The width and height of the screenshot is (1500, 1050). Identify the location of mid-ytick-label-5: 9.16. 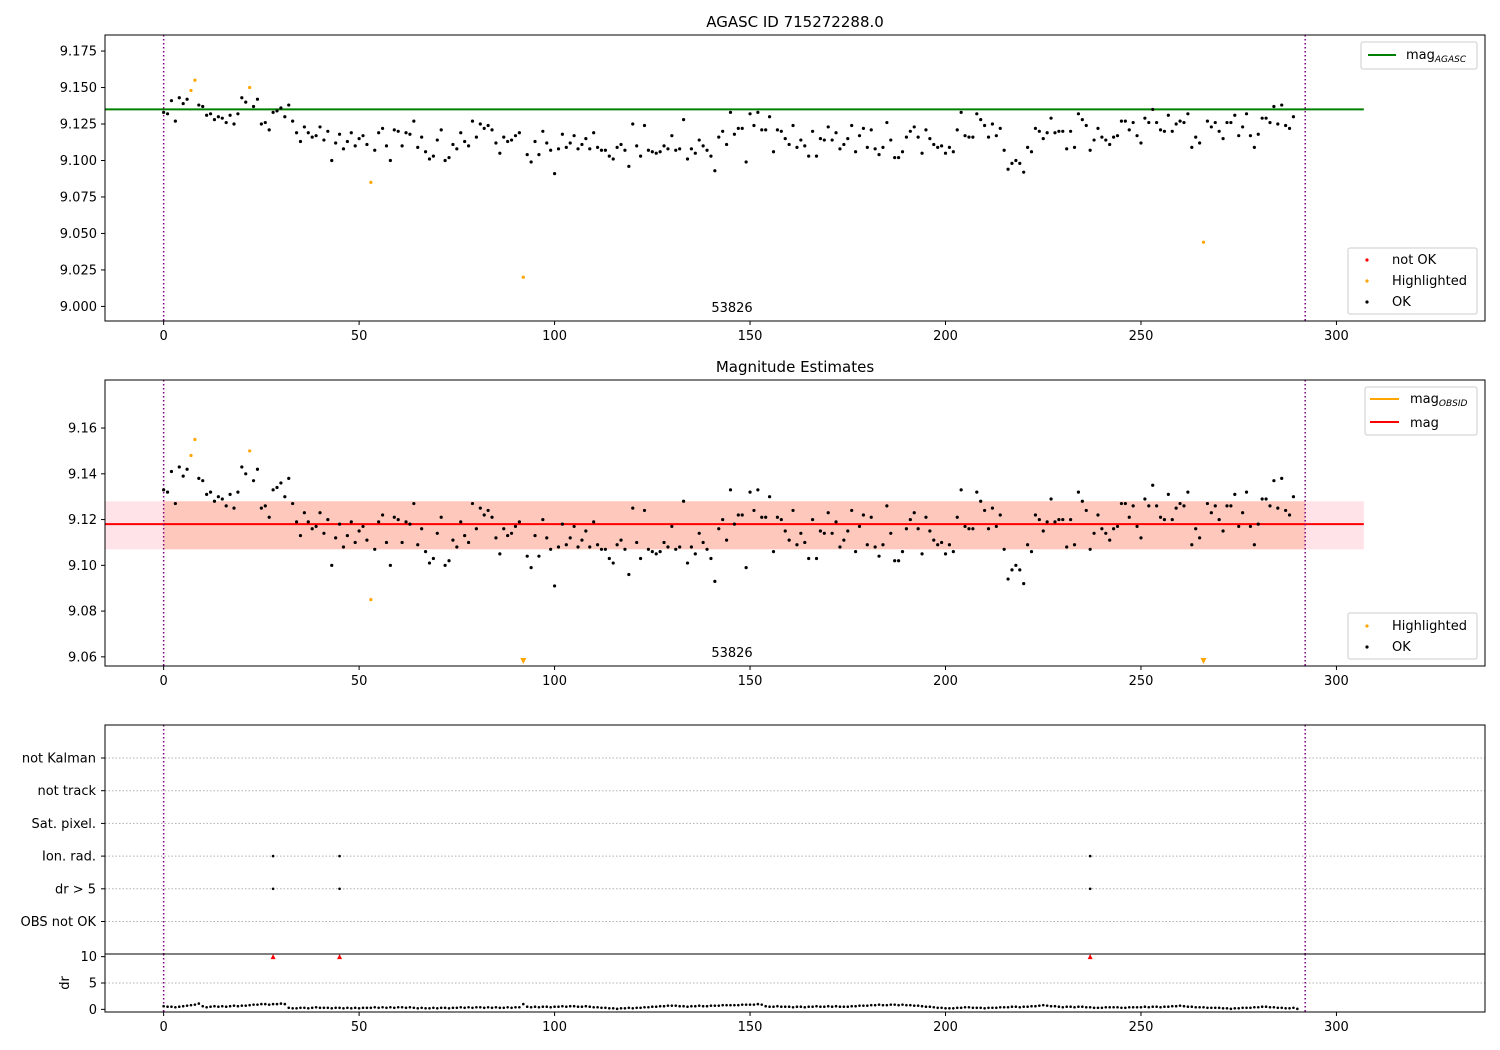
(82, 429).